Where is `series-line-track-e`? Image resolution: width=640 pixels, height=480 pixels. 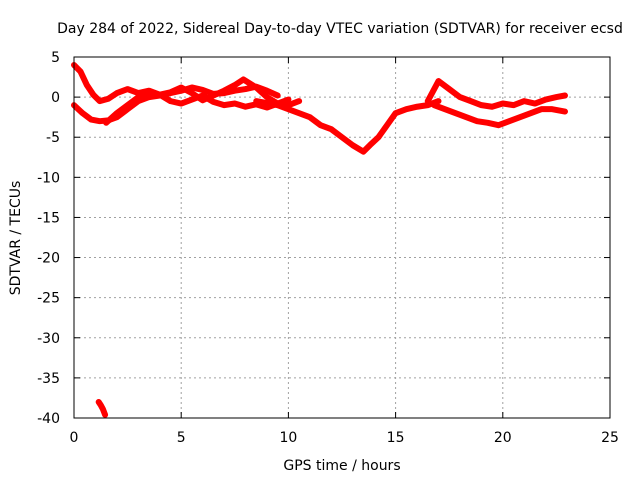
series-line-track-e is located at coordinates (496, 94).